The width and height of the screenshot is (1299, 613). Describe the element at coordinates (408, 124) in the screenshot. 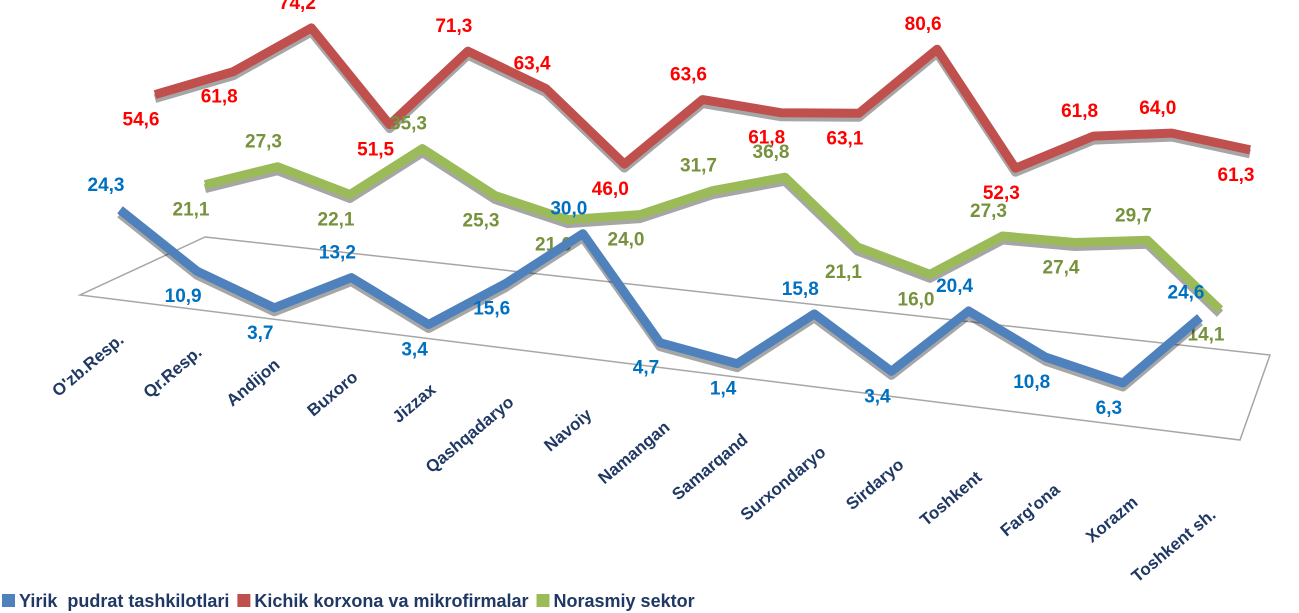

I see `data-label: 35,3` at that location.